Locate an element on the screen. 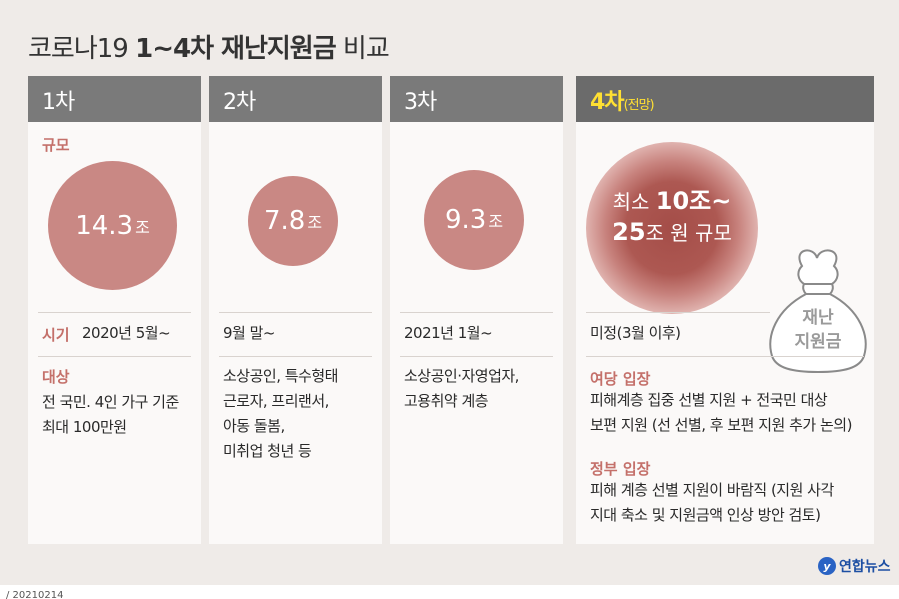  government-label: 정부 입장 is located at coordinates (620, 469).